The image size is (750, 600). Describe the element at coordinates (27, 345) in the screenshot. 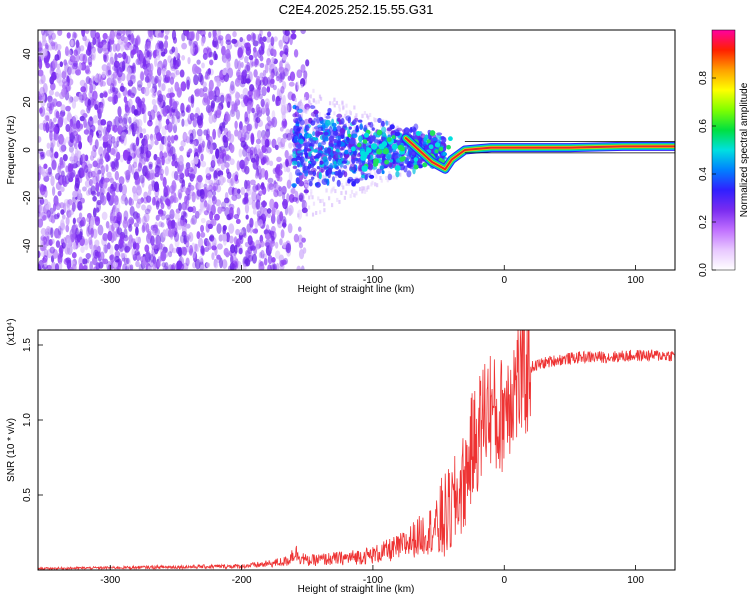

I see `y-tick-label: 1.5` at that location.